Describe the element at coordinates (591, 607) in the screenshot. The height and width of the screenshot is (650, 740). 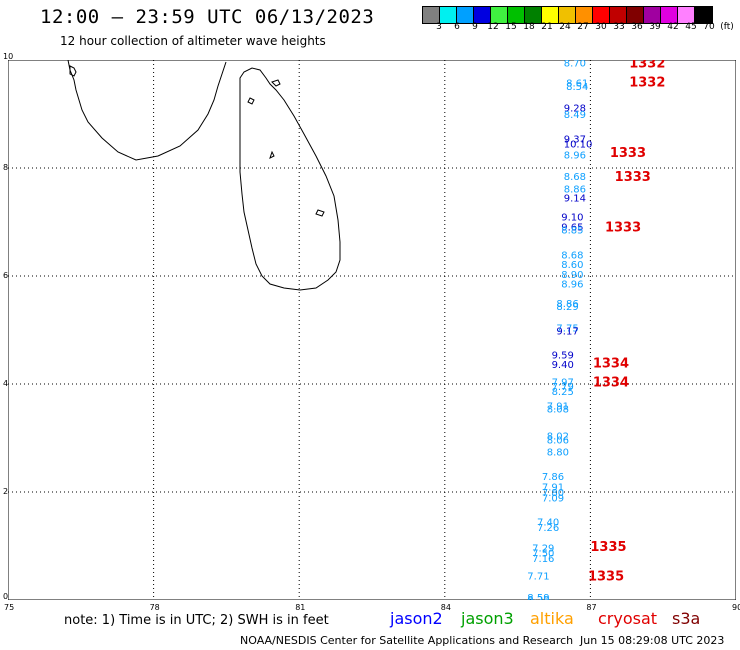
I see `x-tick-label: 87` at that location.